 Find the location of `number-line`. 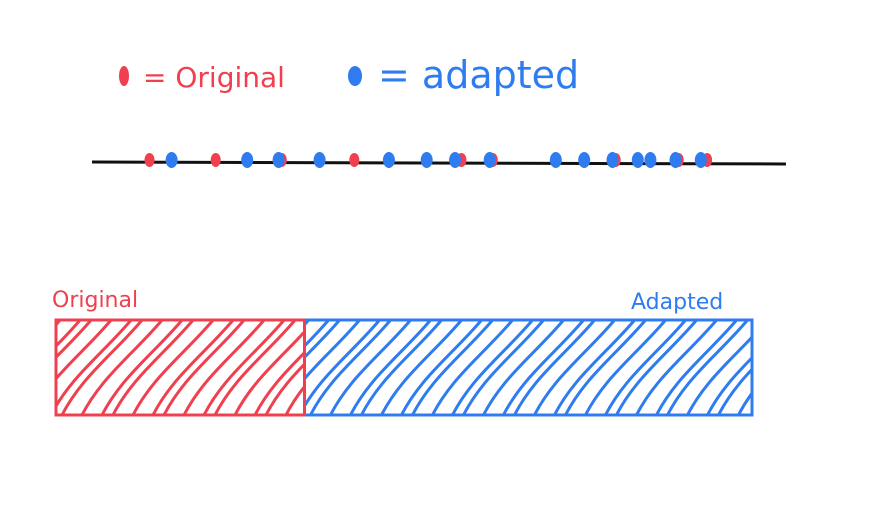

number-line is located at coordinates (439, 160).